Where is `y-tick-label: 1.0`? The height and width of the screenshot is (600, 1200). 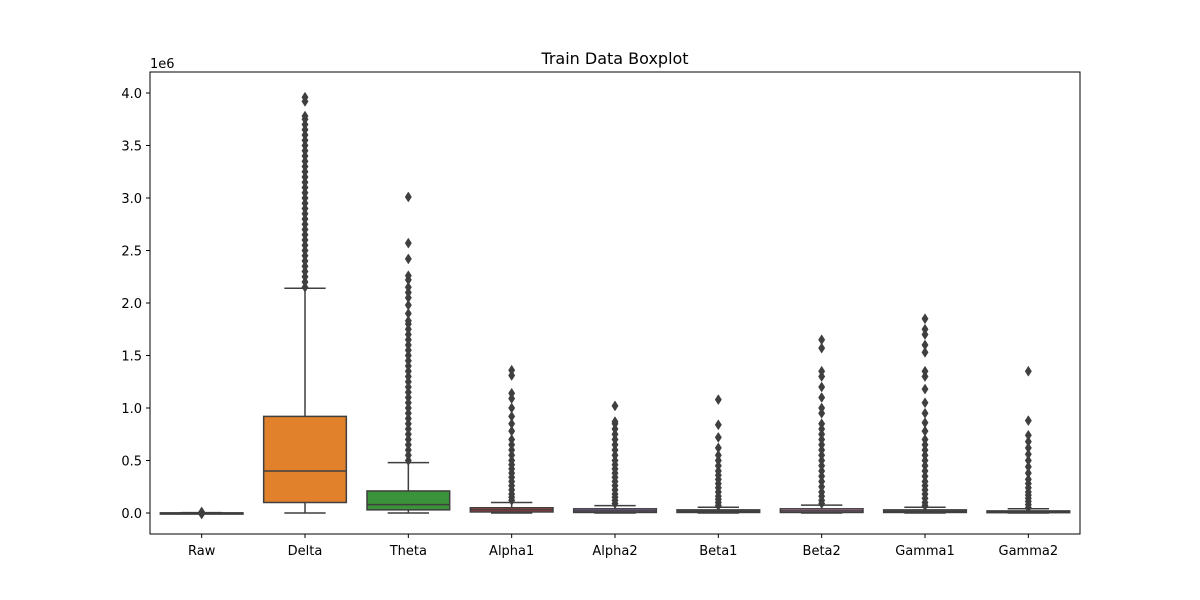 y-tick-label: 1.0 is located at coordinates (131, 409).